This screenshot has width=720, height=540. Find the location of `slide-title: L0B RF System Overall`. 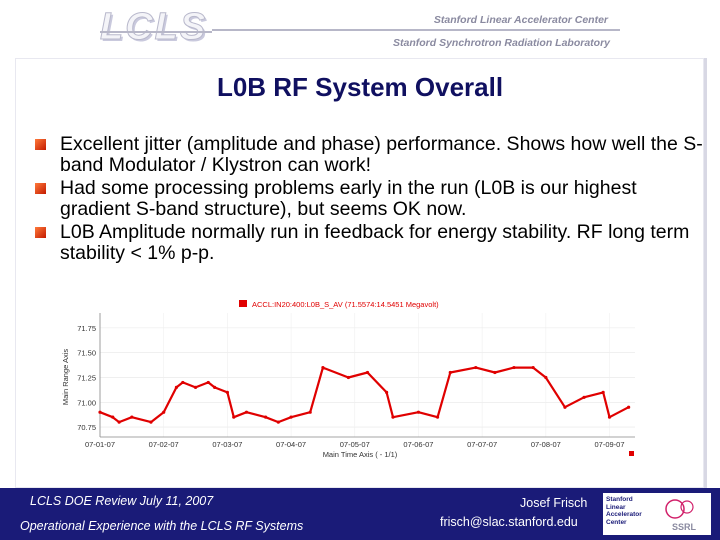

slide-title: L0B RF System Overall is located at coordinates (360, 87).